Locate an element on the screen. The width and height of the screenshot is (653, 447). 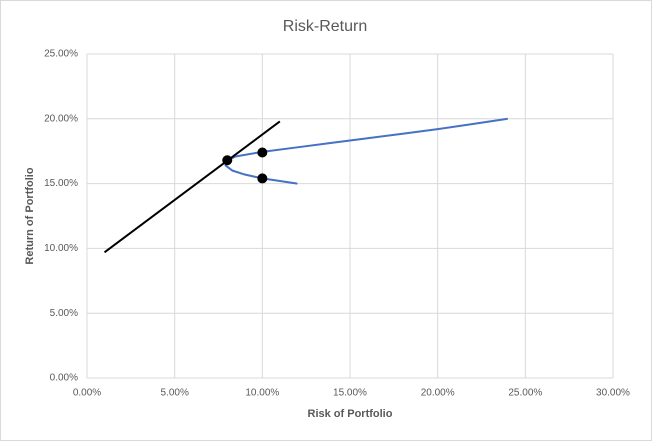
x-tick-label: 10.00% is located at coordinates (262, 393).